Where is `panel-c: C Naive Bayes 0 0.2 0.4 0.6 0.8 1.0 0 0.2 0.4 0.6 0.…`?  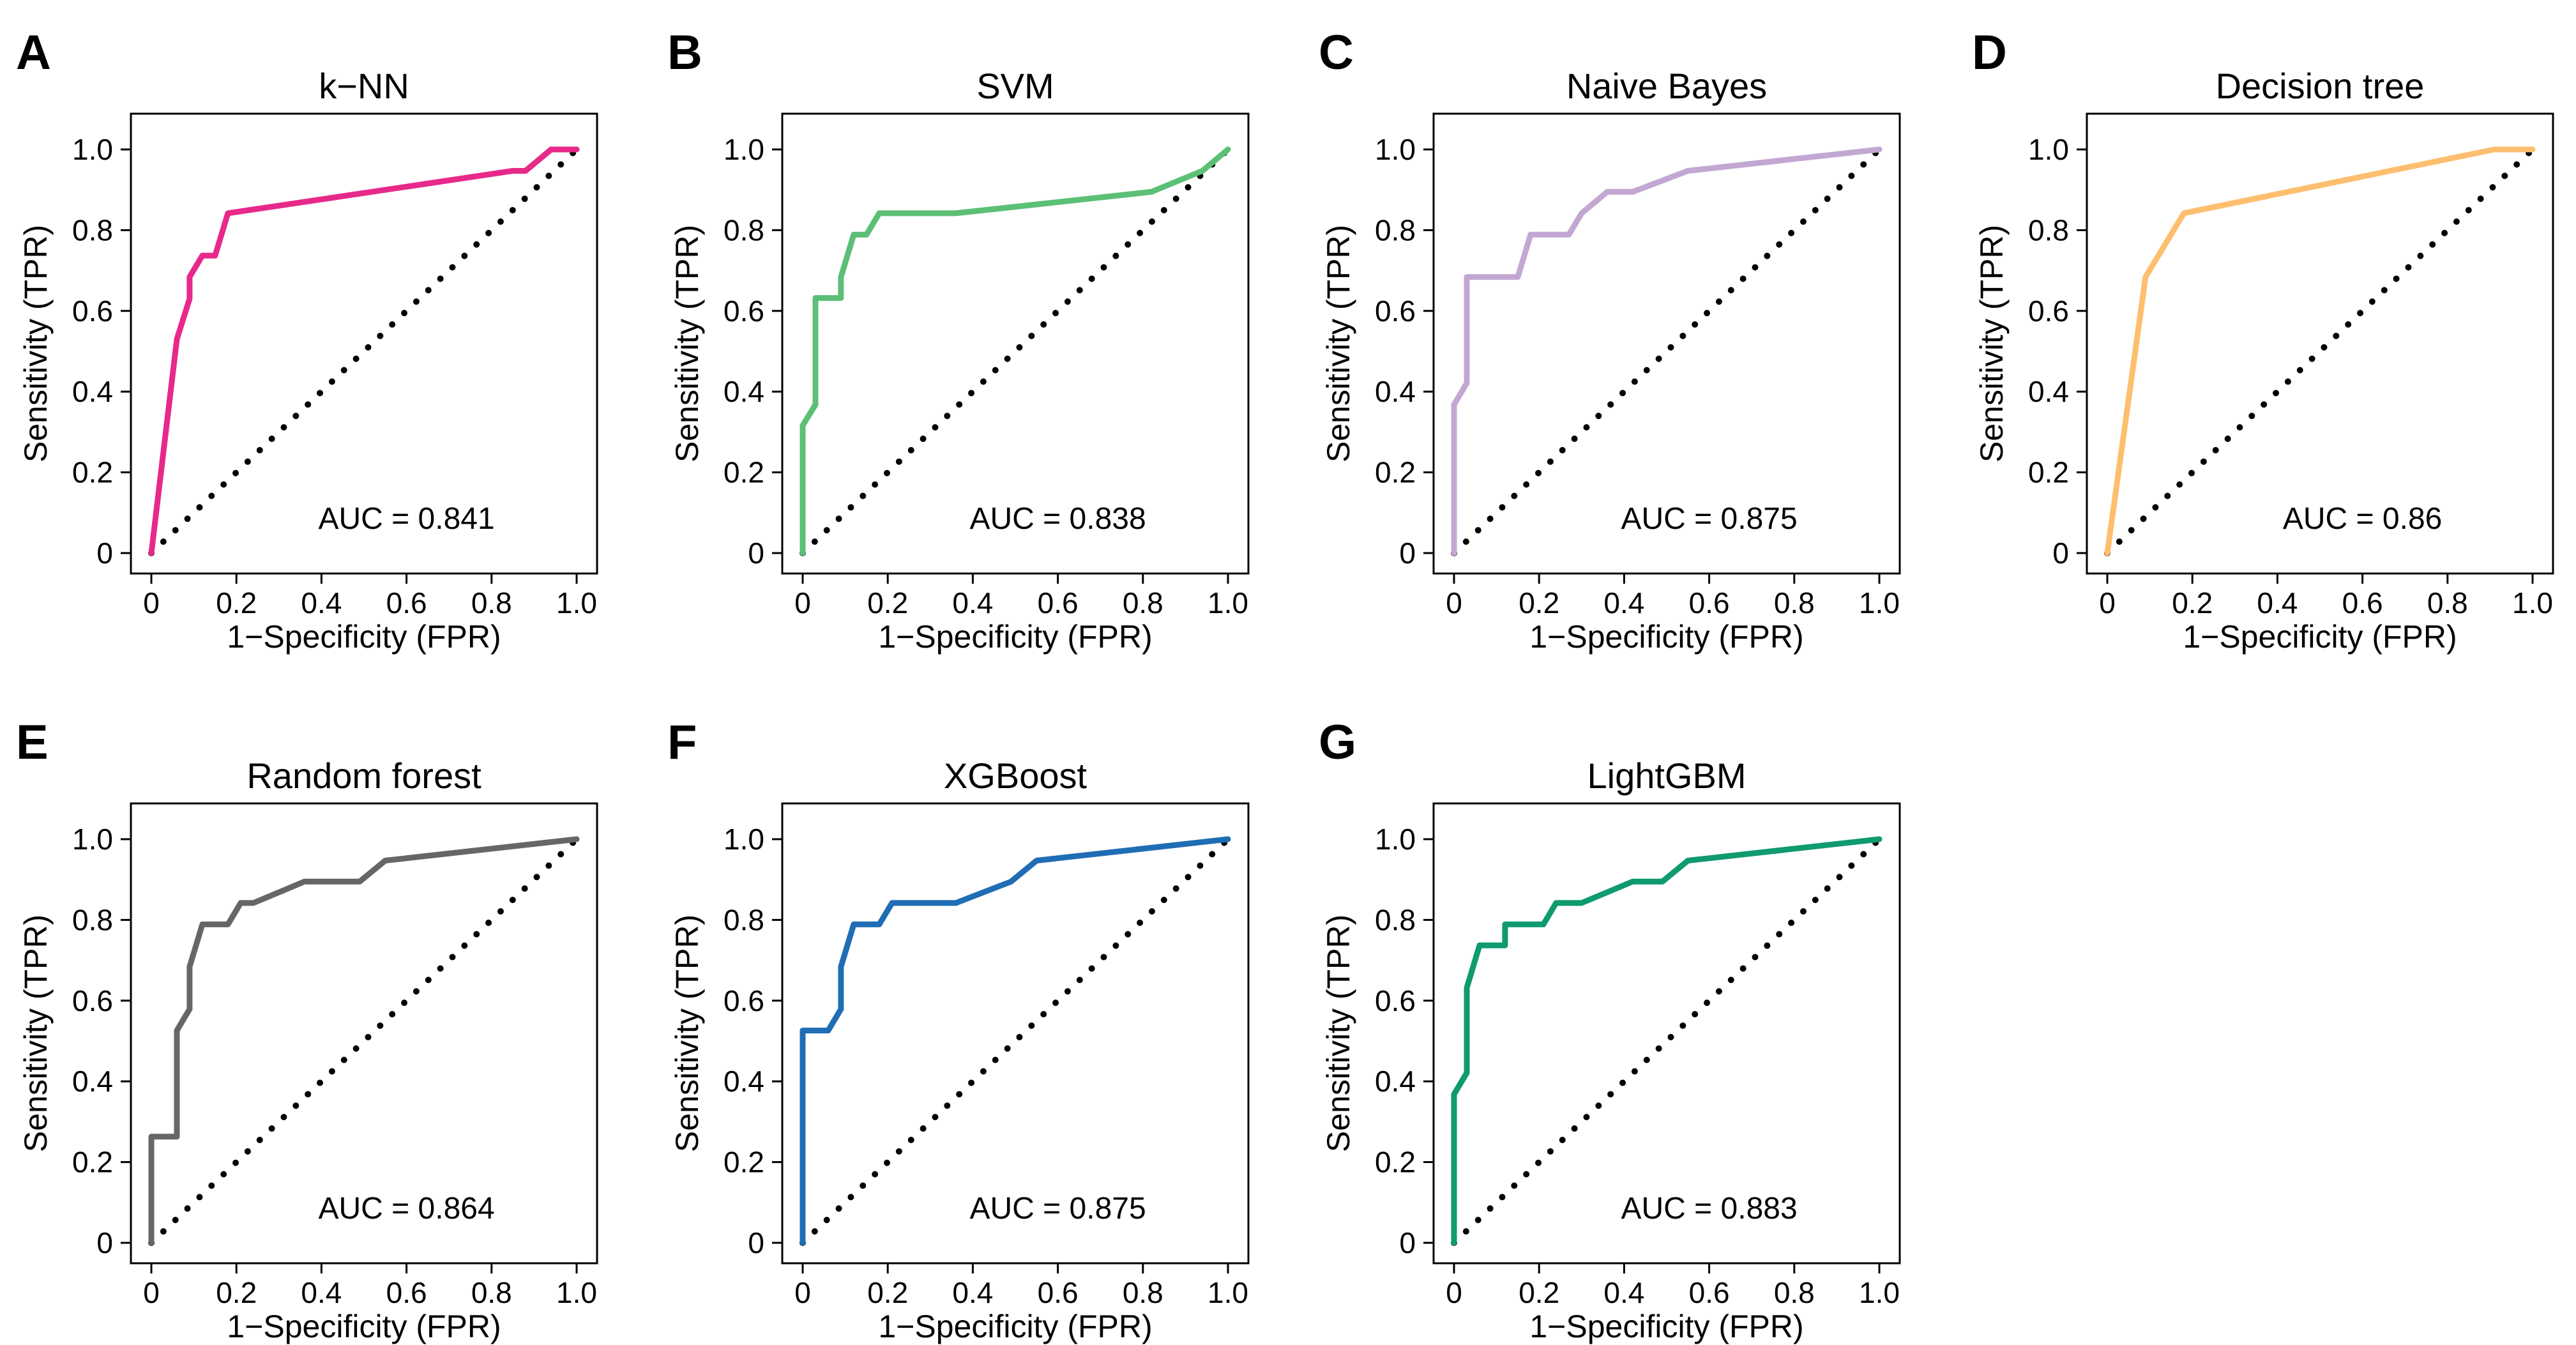
panel-c: C Naive Bayes 0 0.2 0.4 0.6 0.8 1.0 0 0.2 0.4 0.6 0.… is located at coordinates (1610, 341).